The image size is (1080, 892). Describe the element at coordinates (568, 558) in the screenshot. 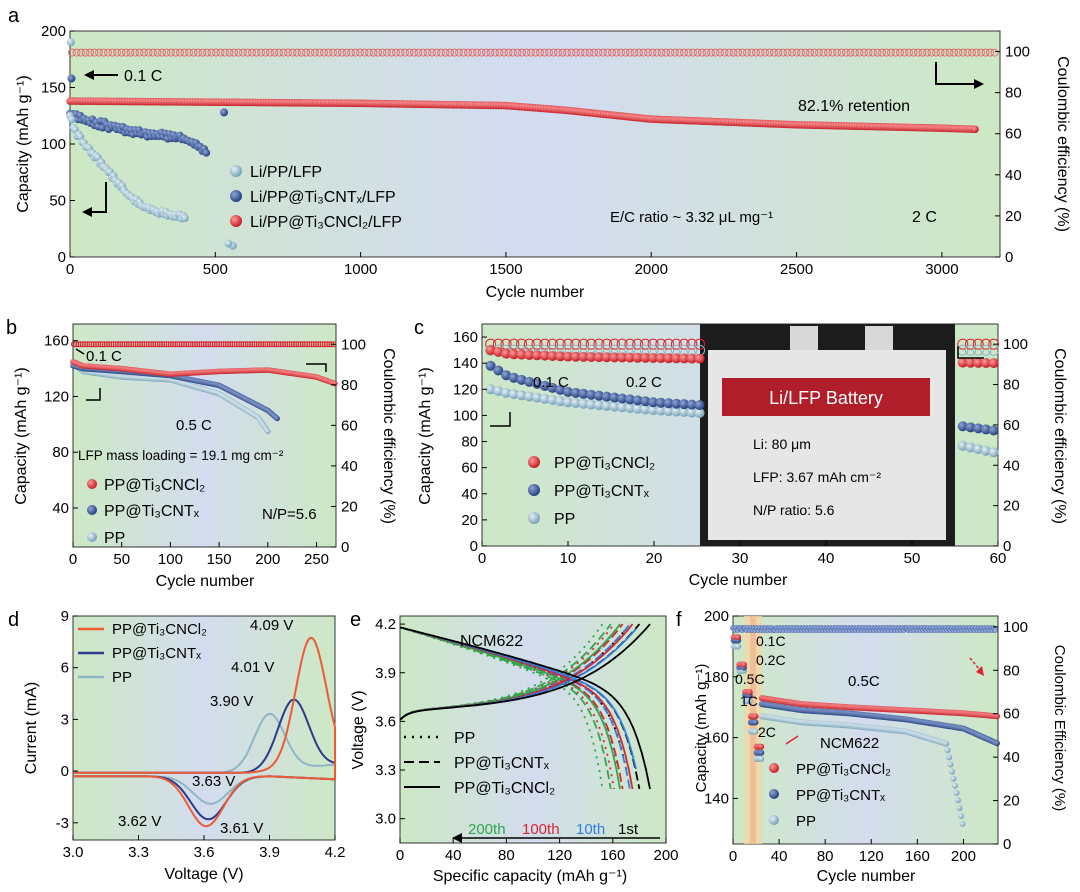

I see `x-tick-label-c: 10` at that location.